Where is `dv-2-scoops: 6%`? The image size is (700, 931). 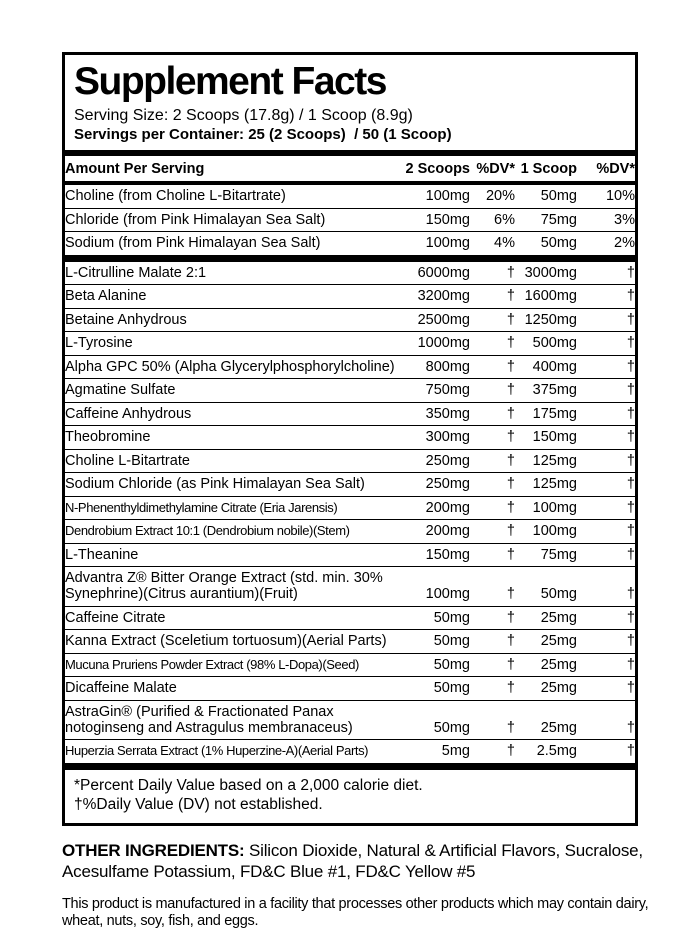 dv-2-scoops: 6% is located at coordinates (492, 219).